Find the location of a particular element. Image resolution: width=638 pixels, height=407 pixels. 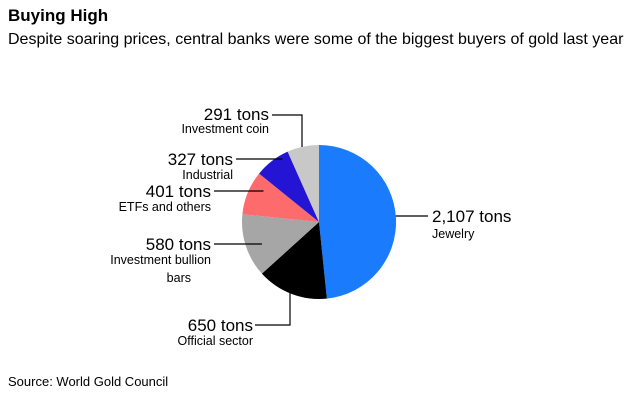

slice-value-label: 580 tons is located at coordinates (178, 244).